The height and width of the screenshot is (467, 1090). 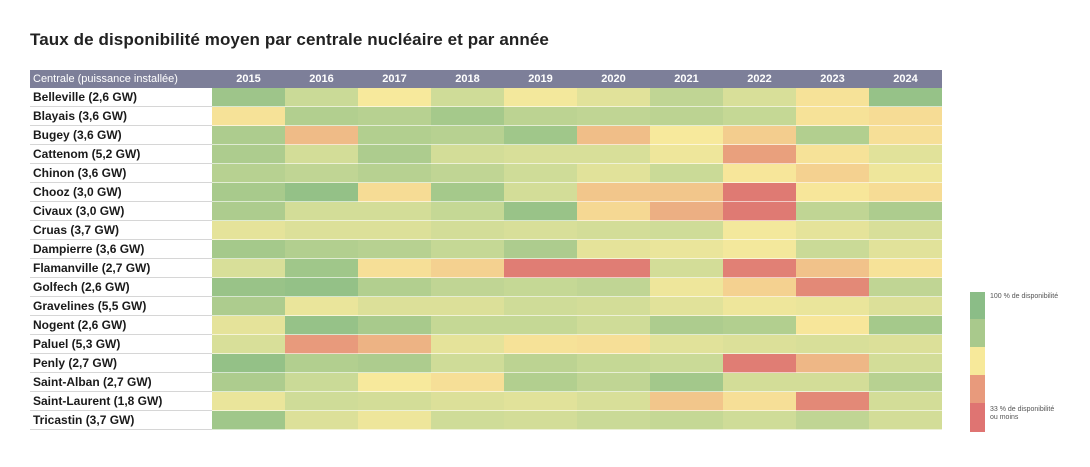 I want to click on legend-swatch-mid, so click(x=977, y=361).